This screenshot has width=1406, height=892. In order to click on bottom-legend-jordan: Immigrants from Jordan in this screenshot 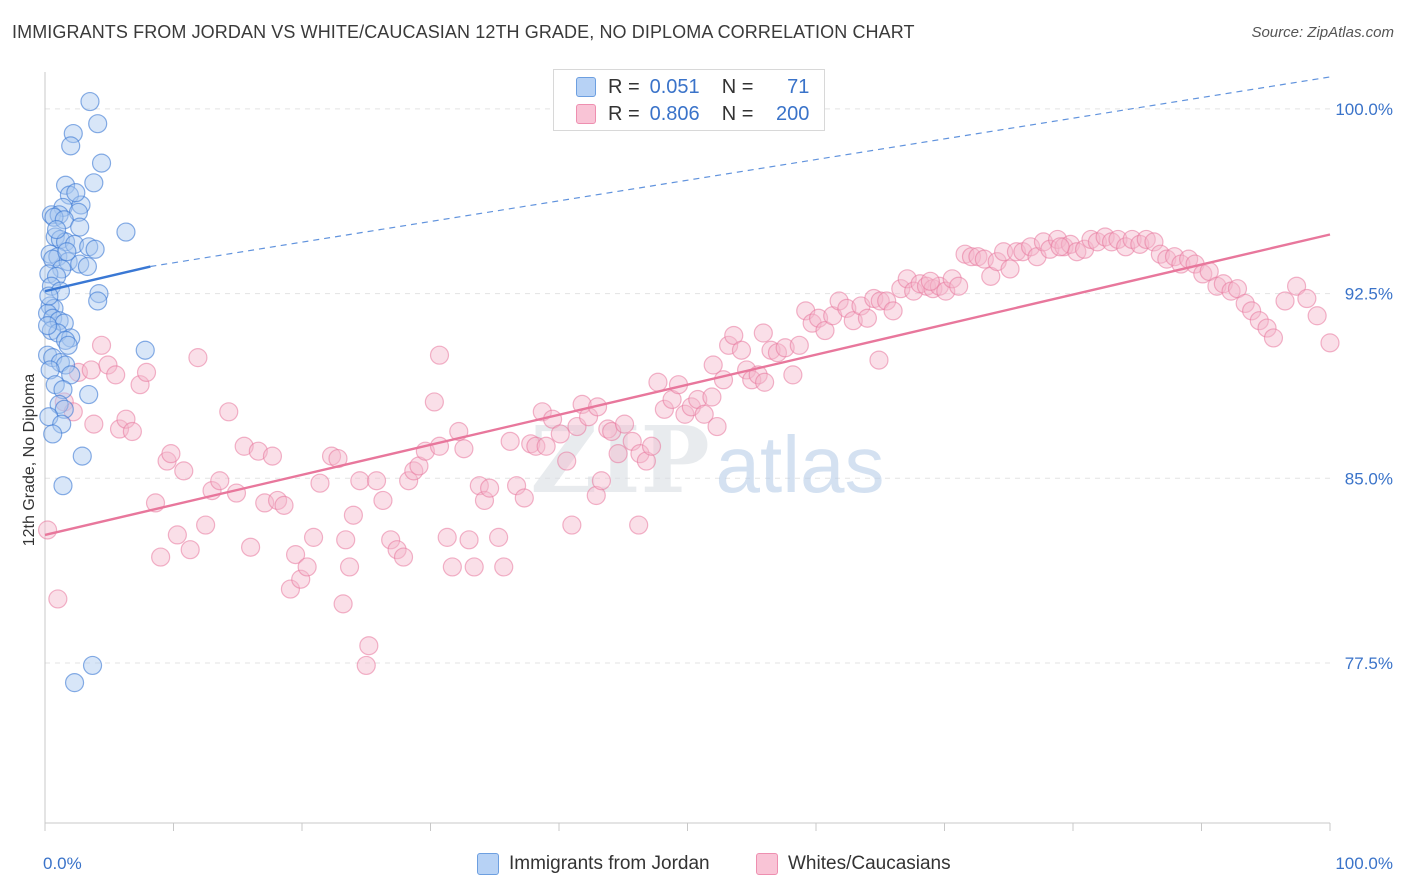, I will do `click(593, 864)`.